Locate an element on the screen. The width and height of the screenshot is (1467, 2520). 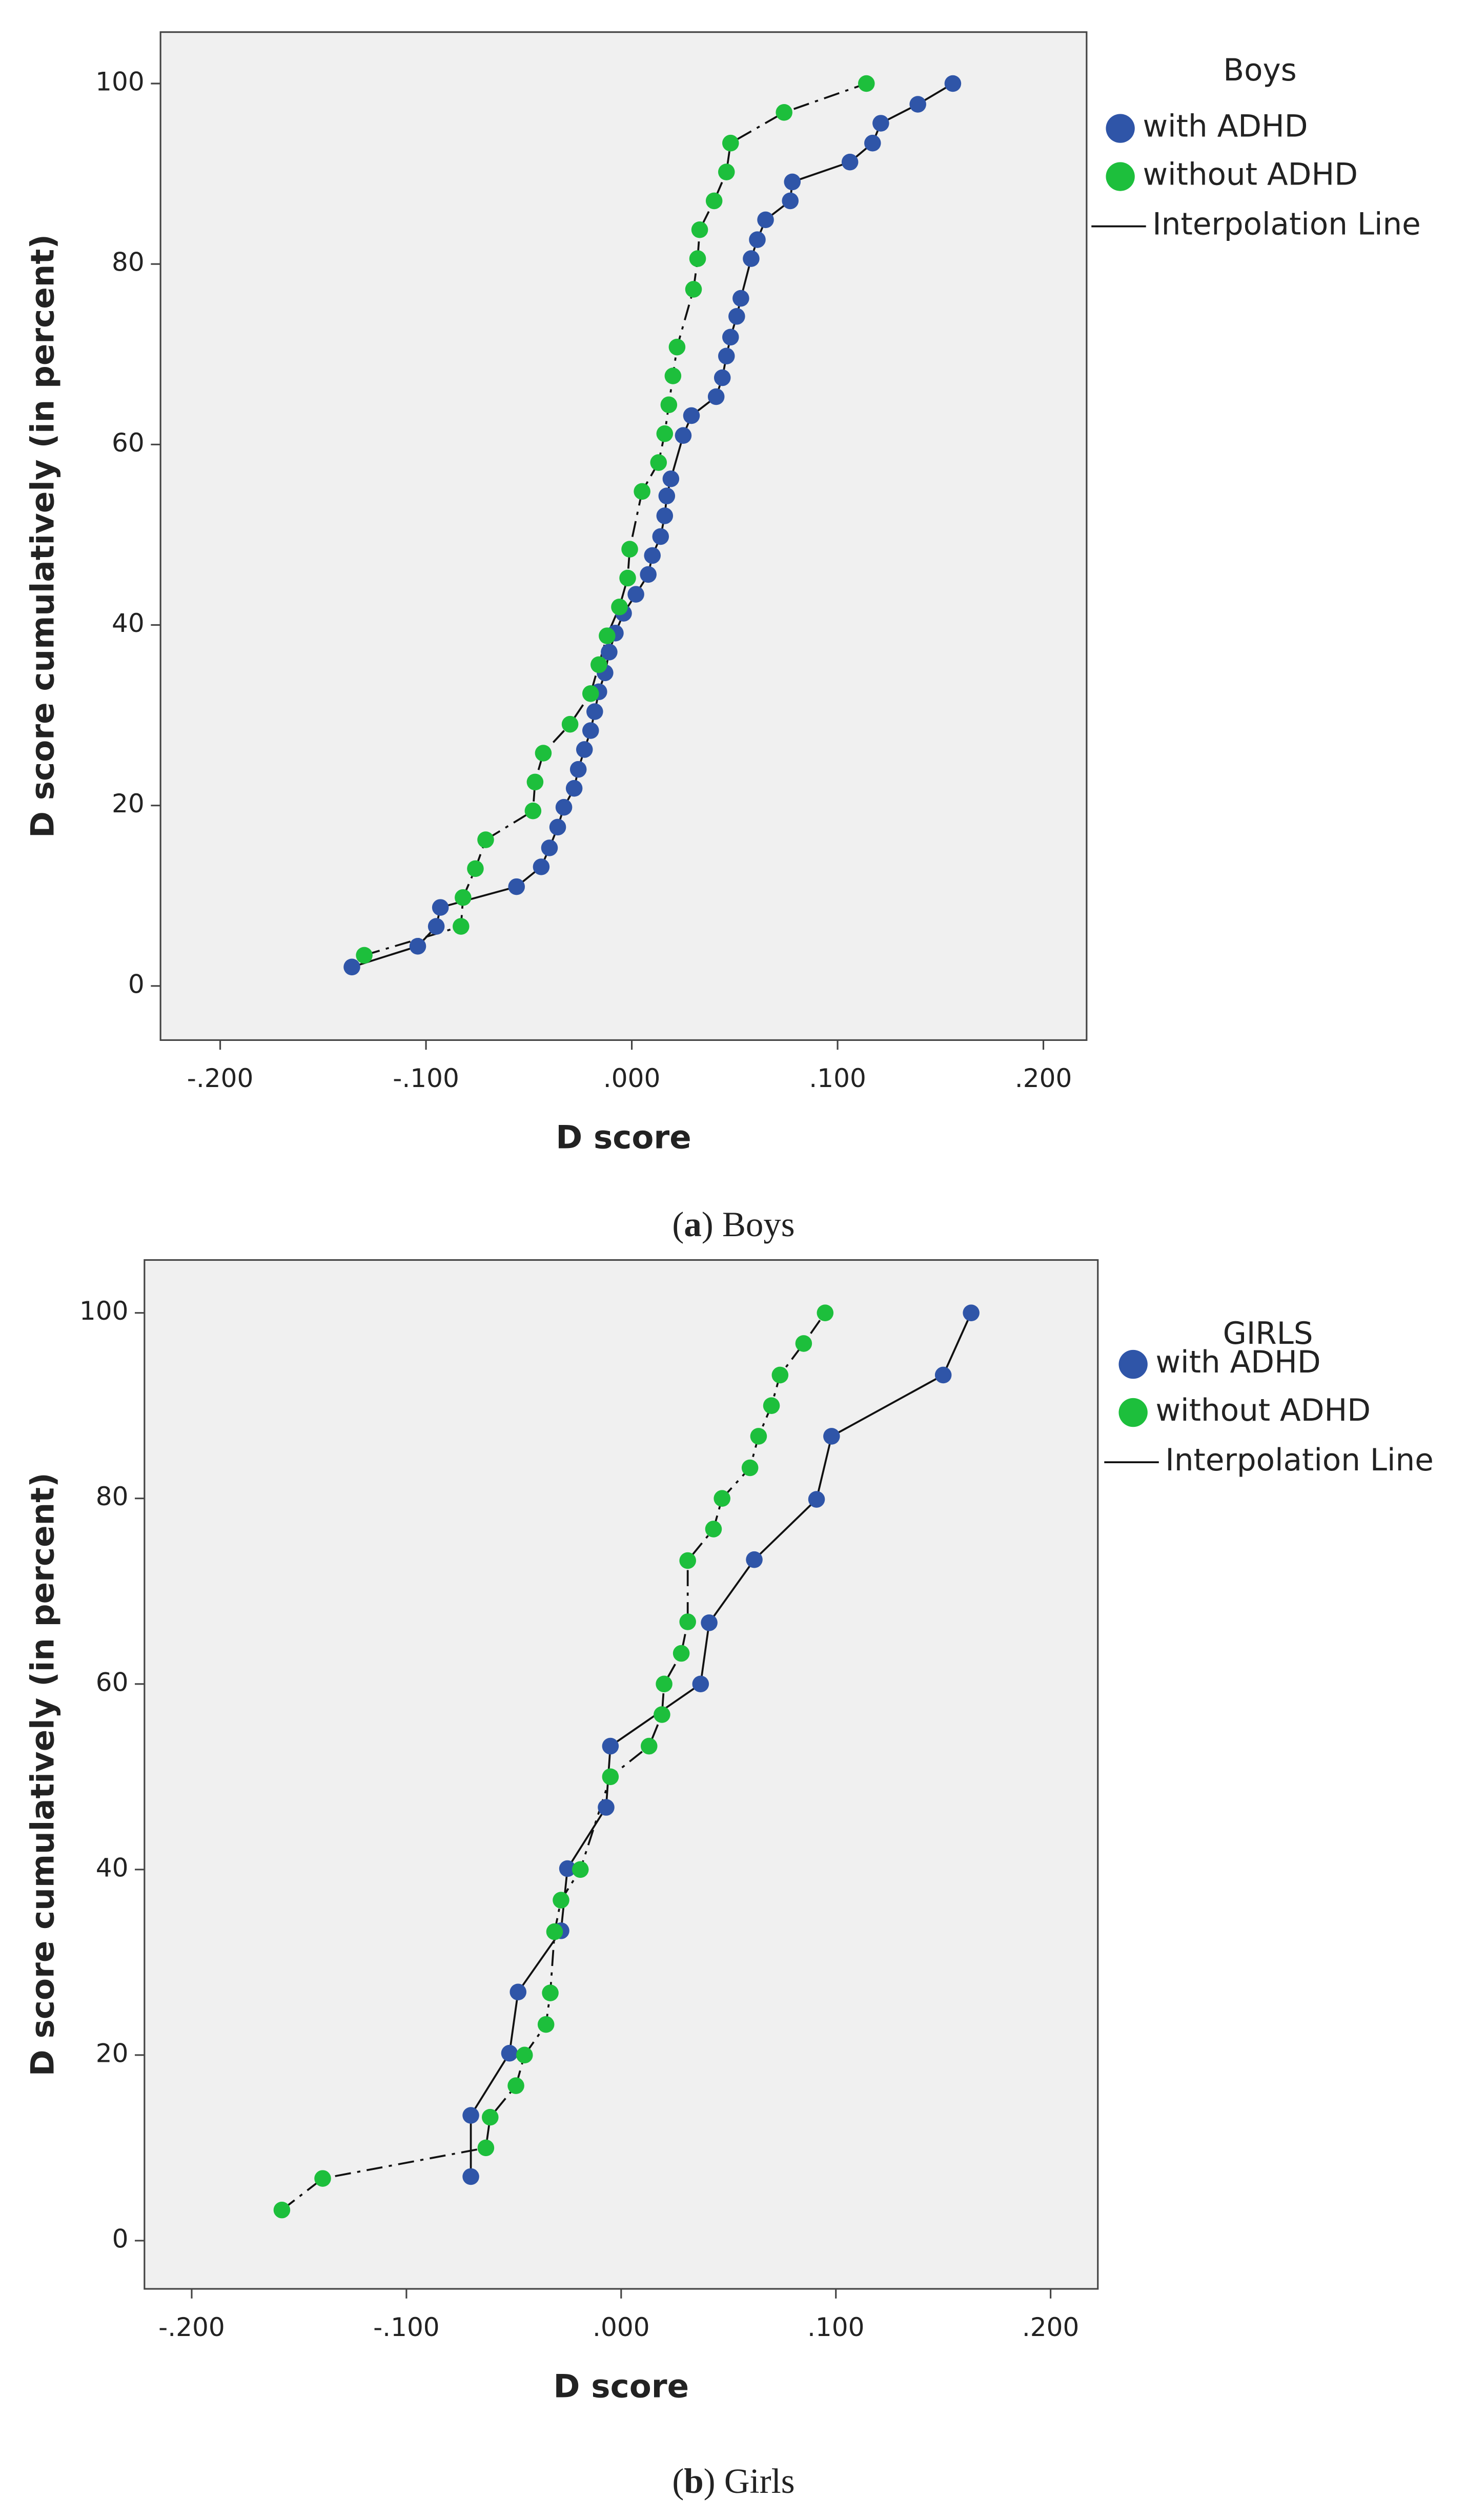
interpolation-line is located at coordinates (615, 519).